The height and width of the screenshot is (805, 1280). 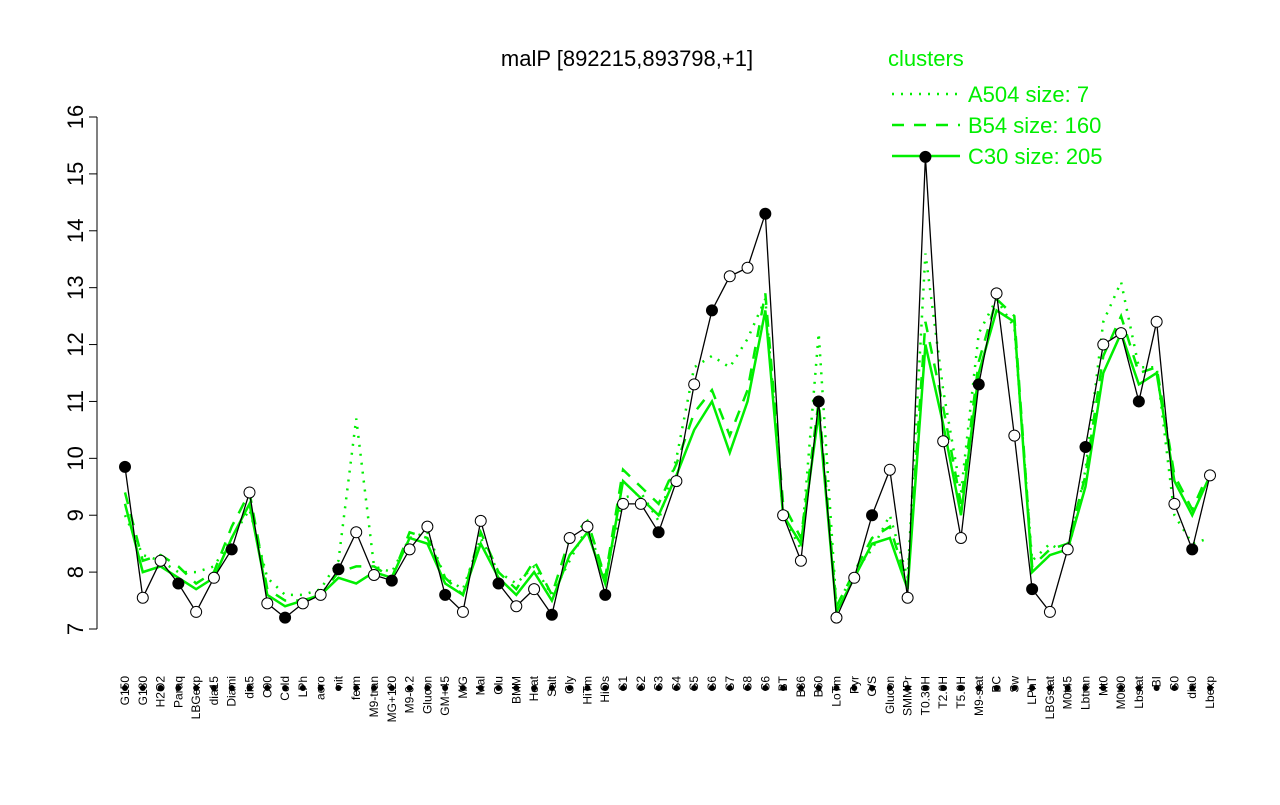 I want to click on x-tick-label: LPhT, so click(x=1032, y=689).